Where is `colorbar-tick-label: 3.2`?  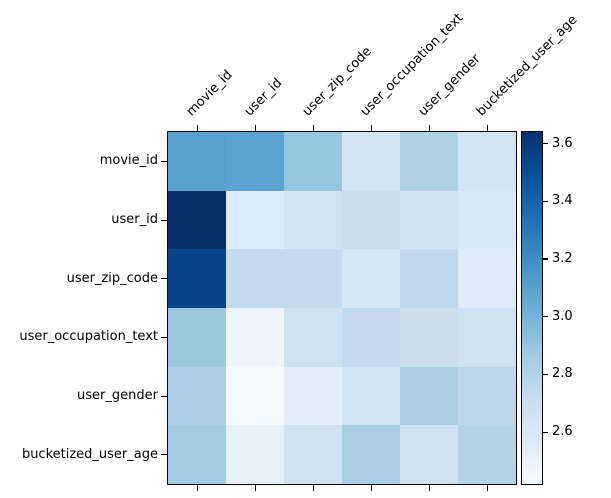 colorbar-tick-label: 3.2 is located at coordinates (562, 258).